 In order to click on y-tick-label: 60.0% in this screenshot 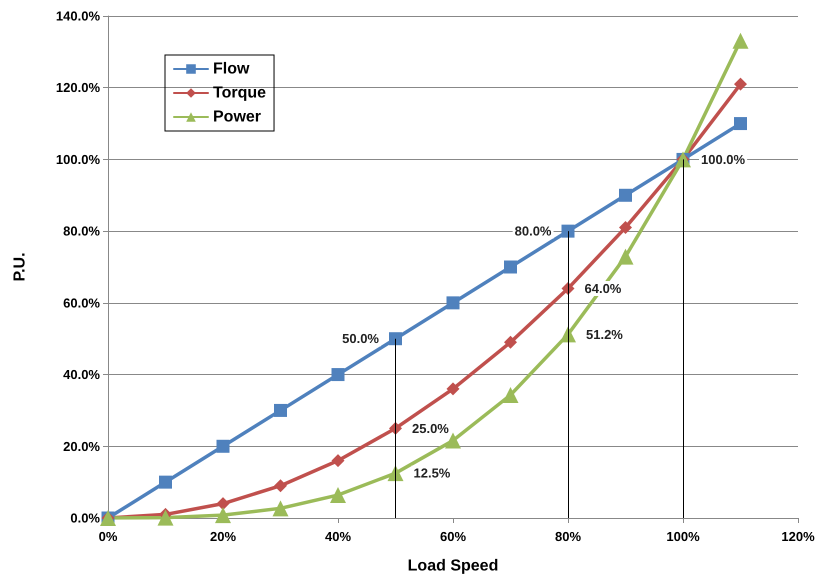, I will do `click(81, 302)`.